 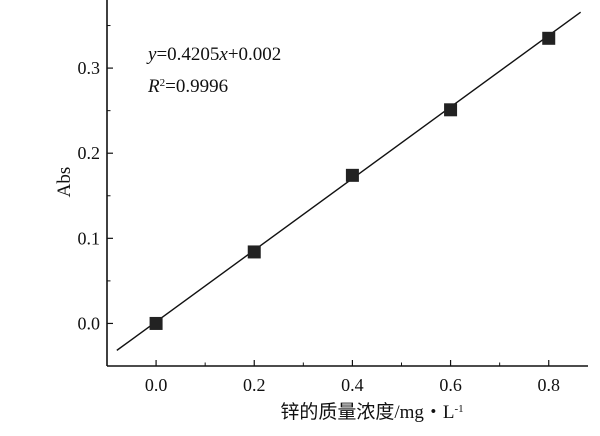 I want to click on x-tick-label: 0.2, so click(x=254, y=385).